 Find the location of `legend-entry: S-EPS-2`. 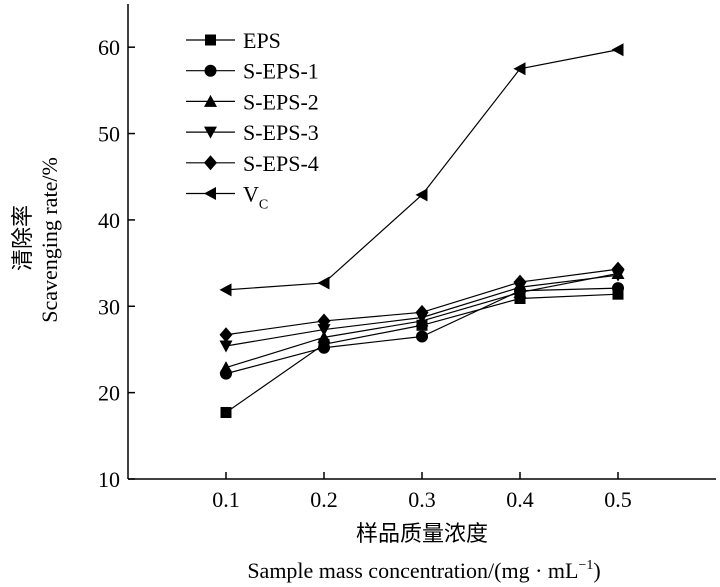

legend-entry: S-EPS-2 is located at coordinates (252, 101).